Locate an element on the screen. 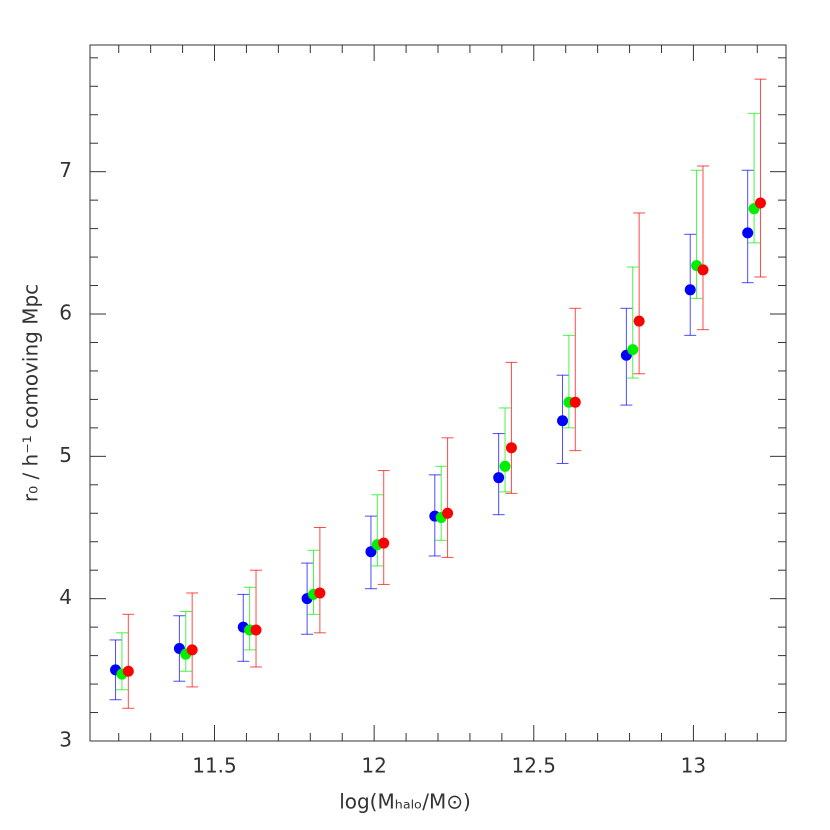 This screenshot has height=830, width=830. y-axis-label: r₀ / h⁻¹ comoving Mpc is located at coordinates (31, 393).